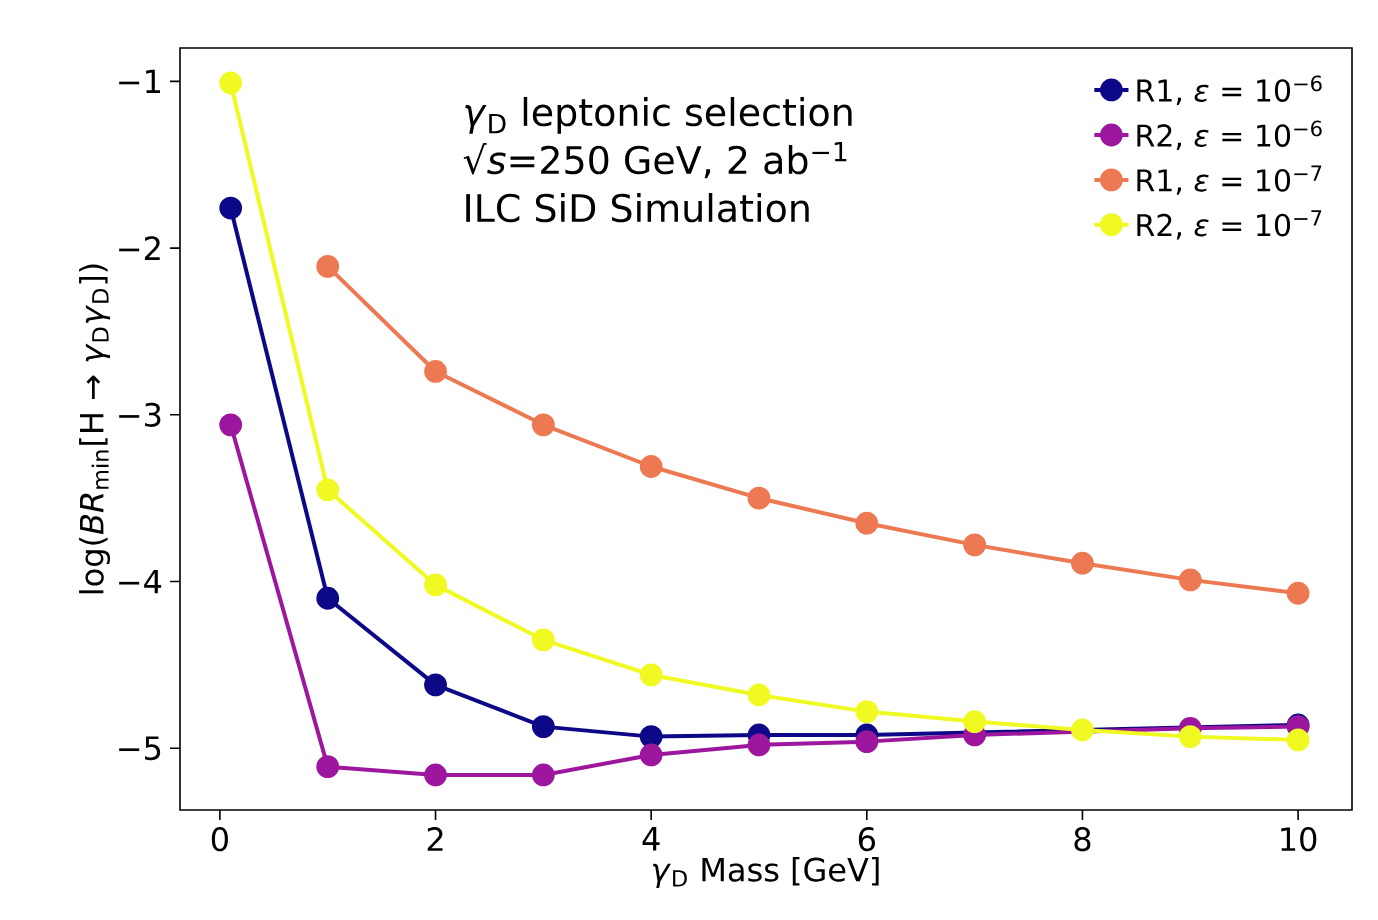  What do you see at coordinates (866, 839) in the screenshot?
I see `x-tick-label: 6` at bounding box center [866, 839].